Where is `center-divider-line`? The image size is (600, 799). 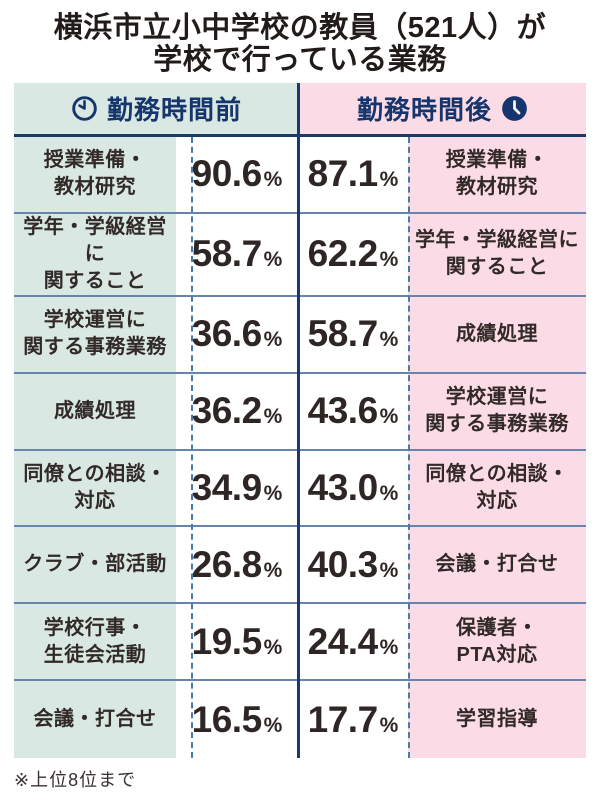
center-divider-line is located at coordinates (298, 420).